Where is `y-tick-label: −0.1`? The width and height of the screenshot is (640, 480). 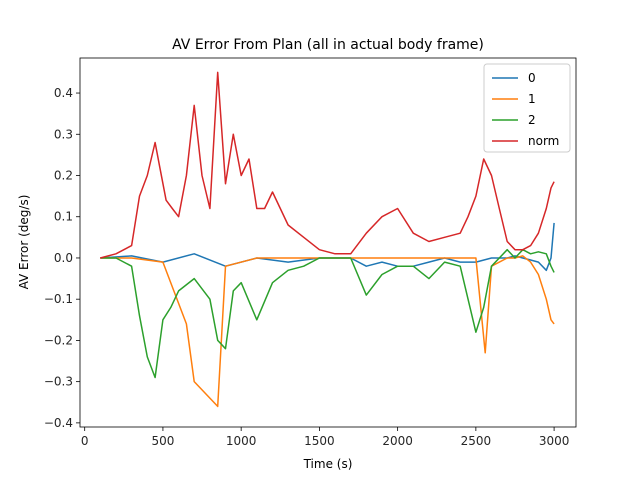
y-tick-label: −0.1 is located at coordinates (58, 299).